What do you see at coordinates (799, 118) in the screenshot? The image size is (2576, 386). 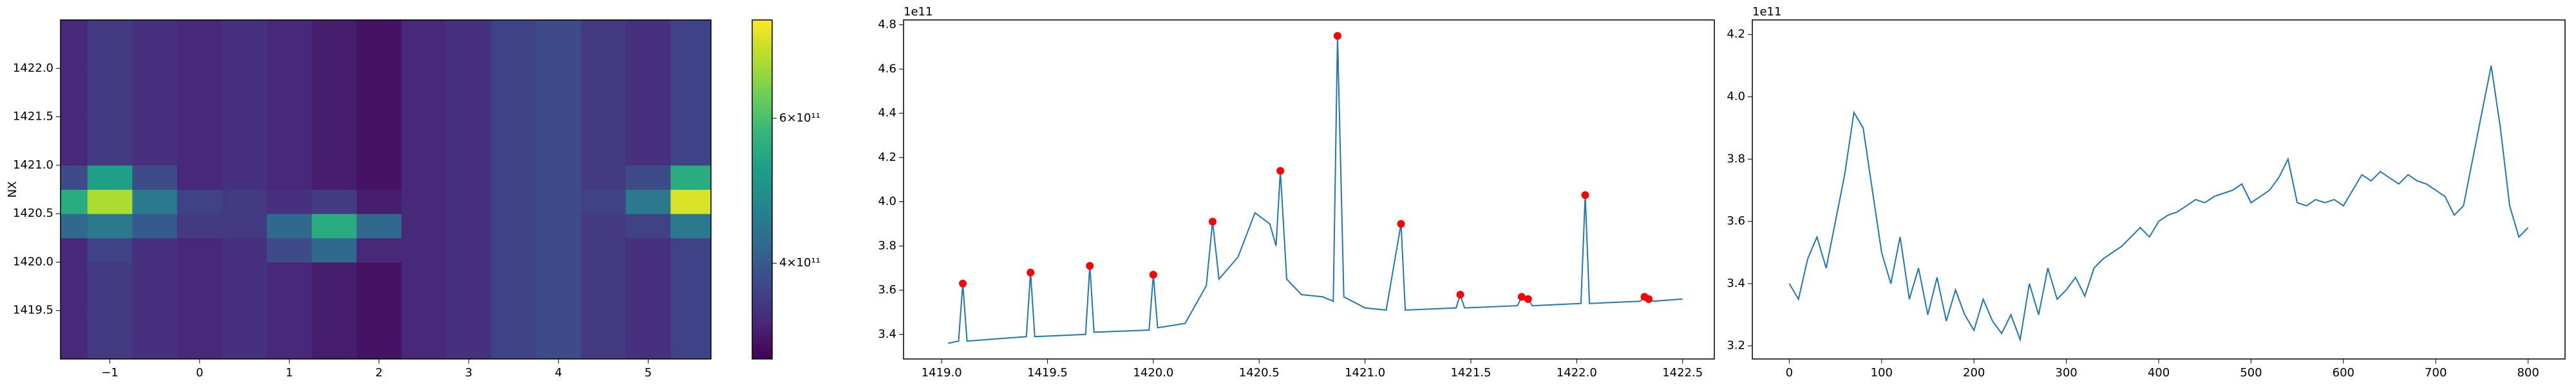 I see `colorbar-tick-label: 6×10¹¹` at bounding box center [799, 118].